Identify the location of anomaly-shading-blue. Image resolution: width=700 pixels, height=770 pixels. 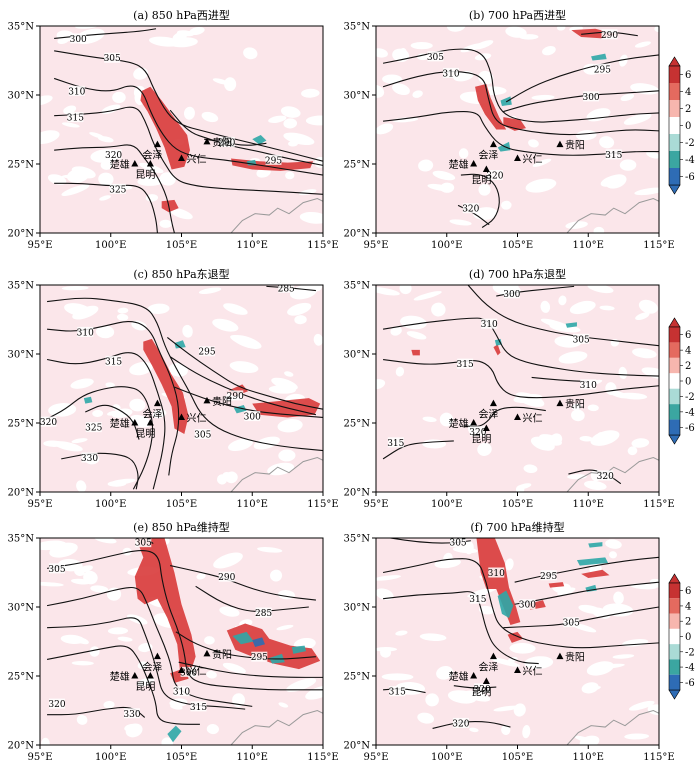
(258, 642).